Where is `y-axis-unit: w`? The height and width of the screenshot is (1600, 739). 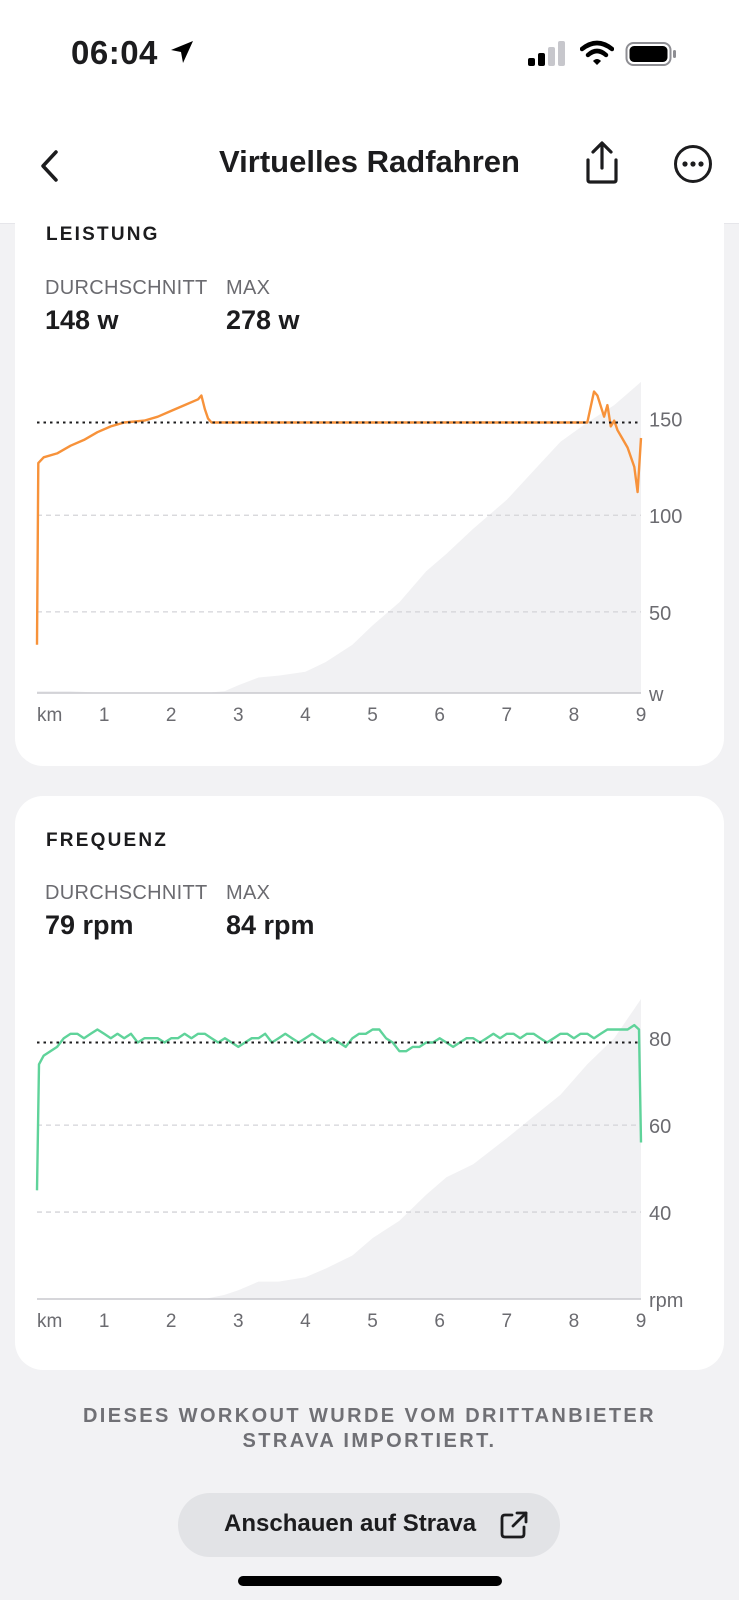 y-axis-unit: w is located at coordinates (656, 695).